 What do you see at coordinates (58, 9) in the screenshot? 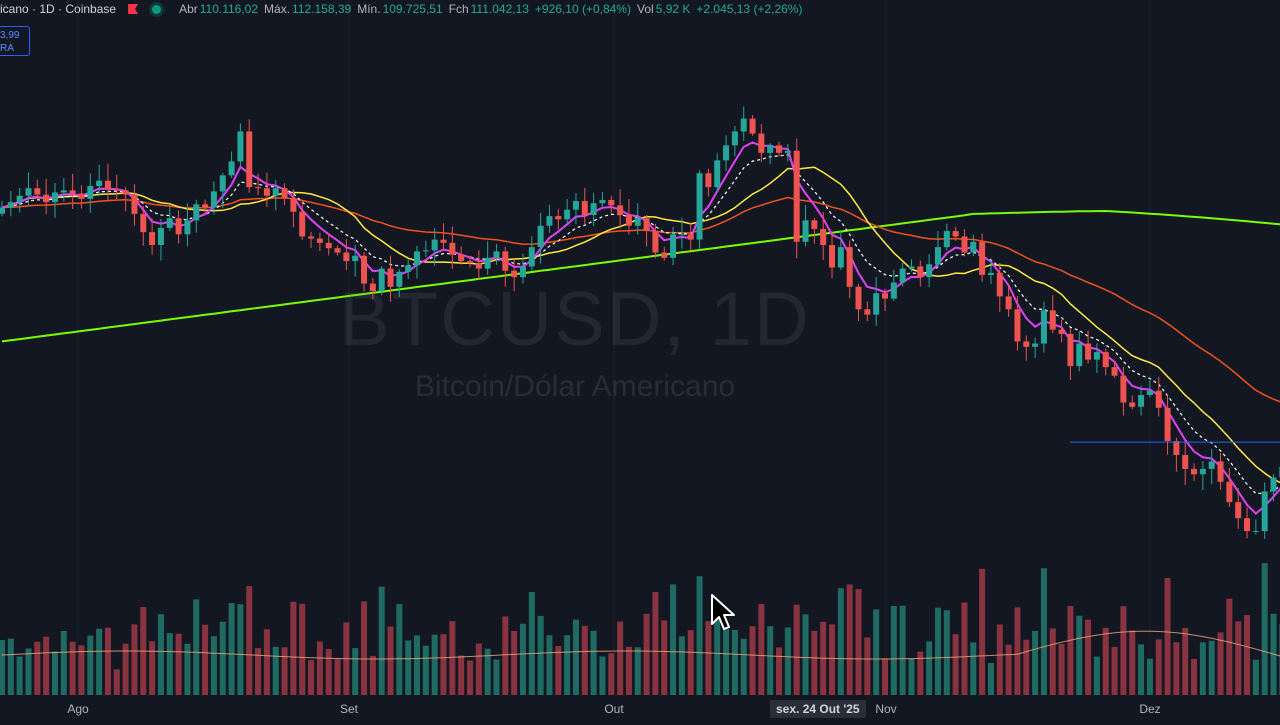
I see `symbol-name: icano · 1D · Coinbase` at bounding box center [58, 9].